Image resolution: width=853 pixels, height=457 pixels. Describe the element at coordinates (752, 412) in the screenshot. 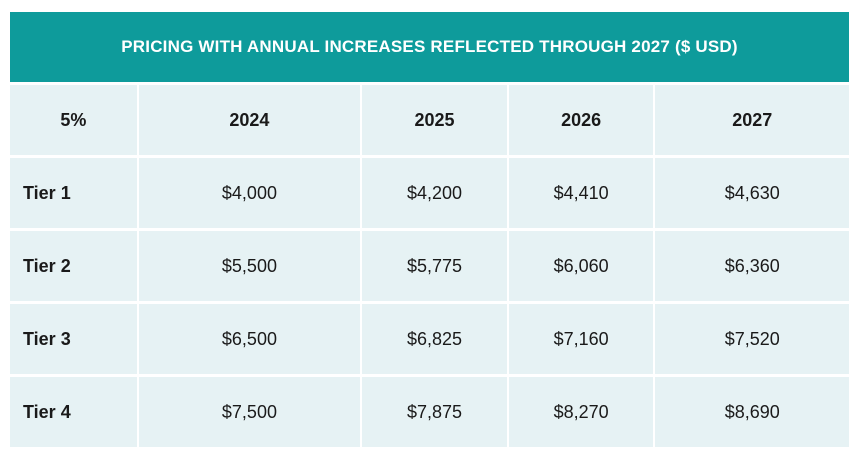

I see `price-cell: $8,690` at that location.